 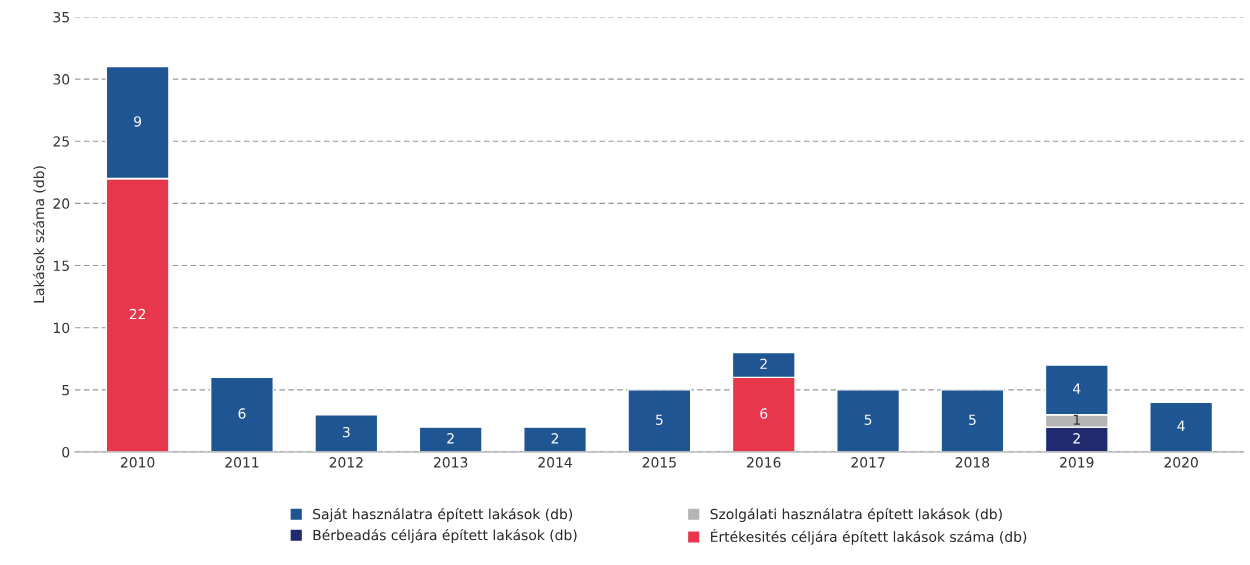 I want to click on data-label: 22, so click(x=137, y=314).